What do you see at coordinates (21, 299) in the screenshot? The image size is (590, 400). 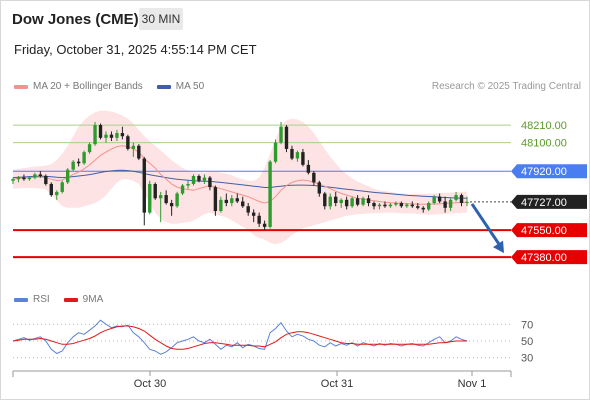 I see `rsi-swatch` at bounding box center [21, 299].